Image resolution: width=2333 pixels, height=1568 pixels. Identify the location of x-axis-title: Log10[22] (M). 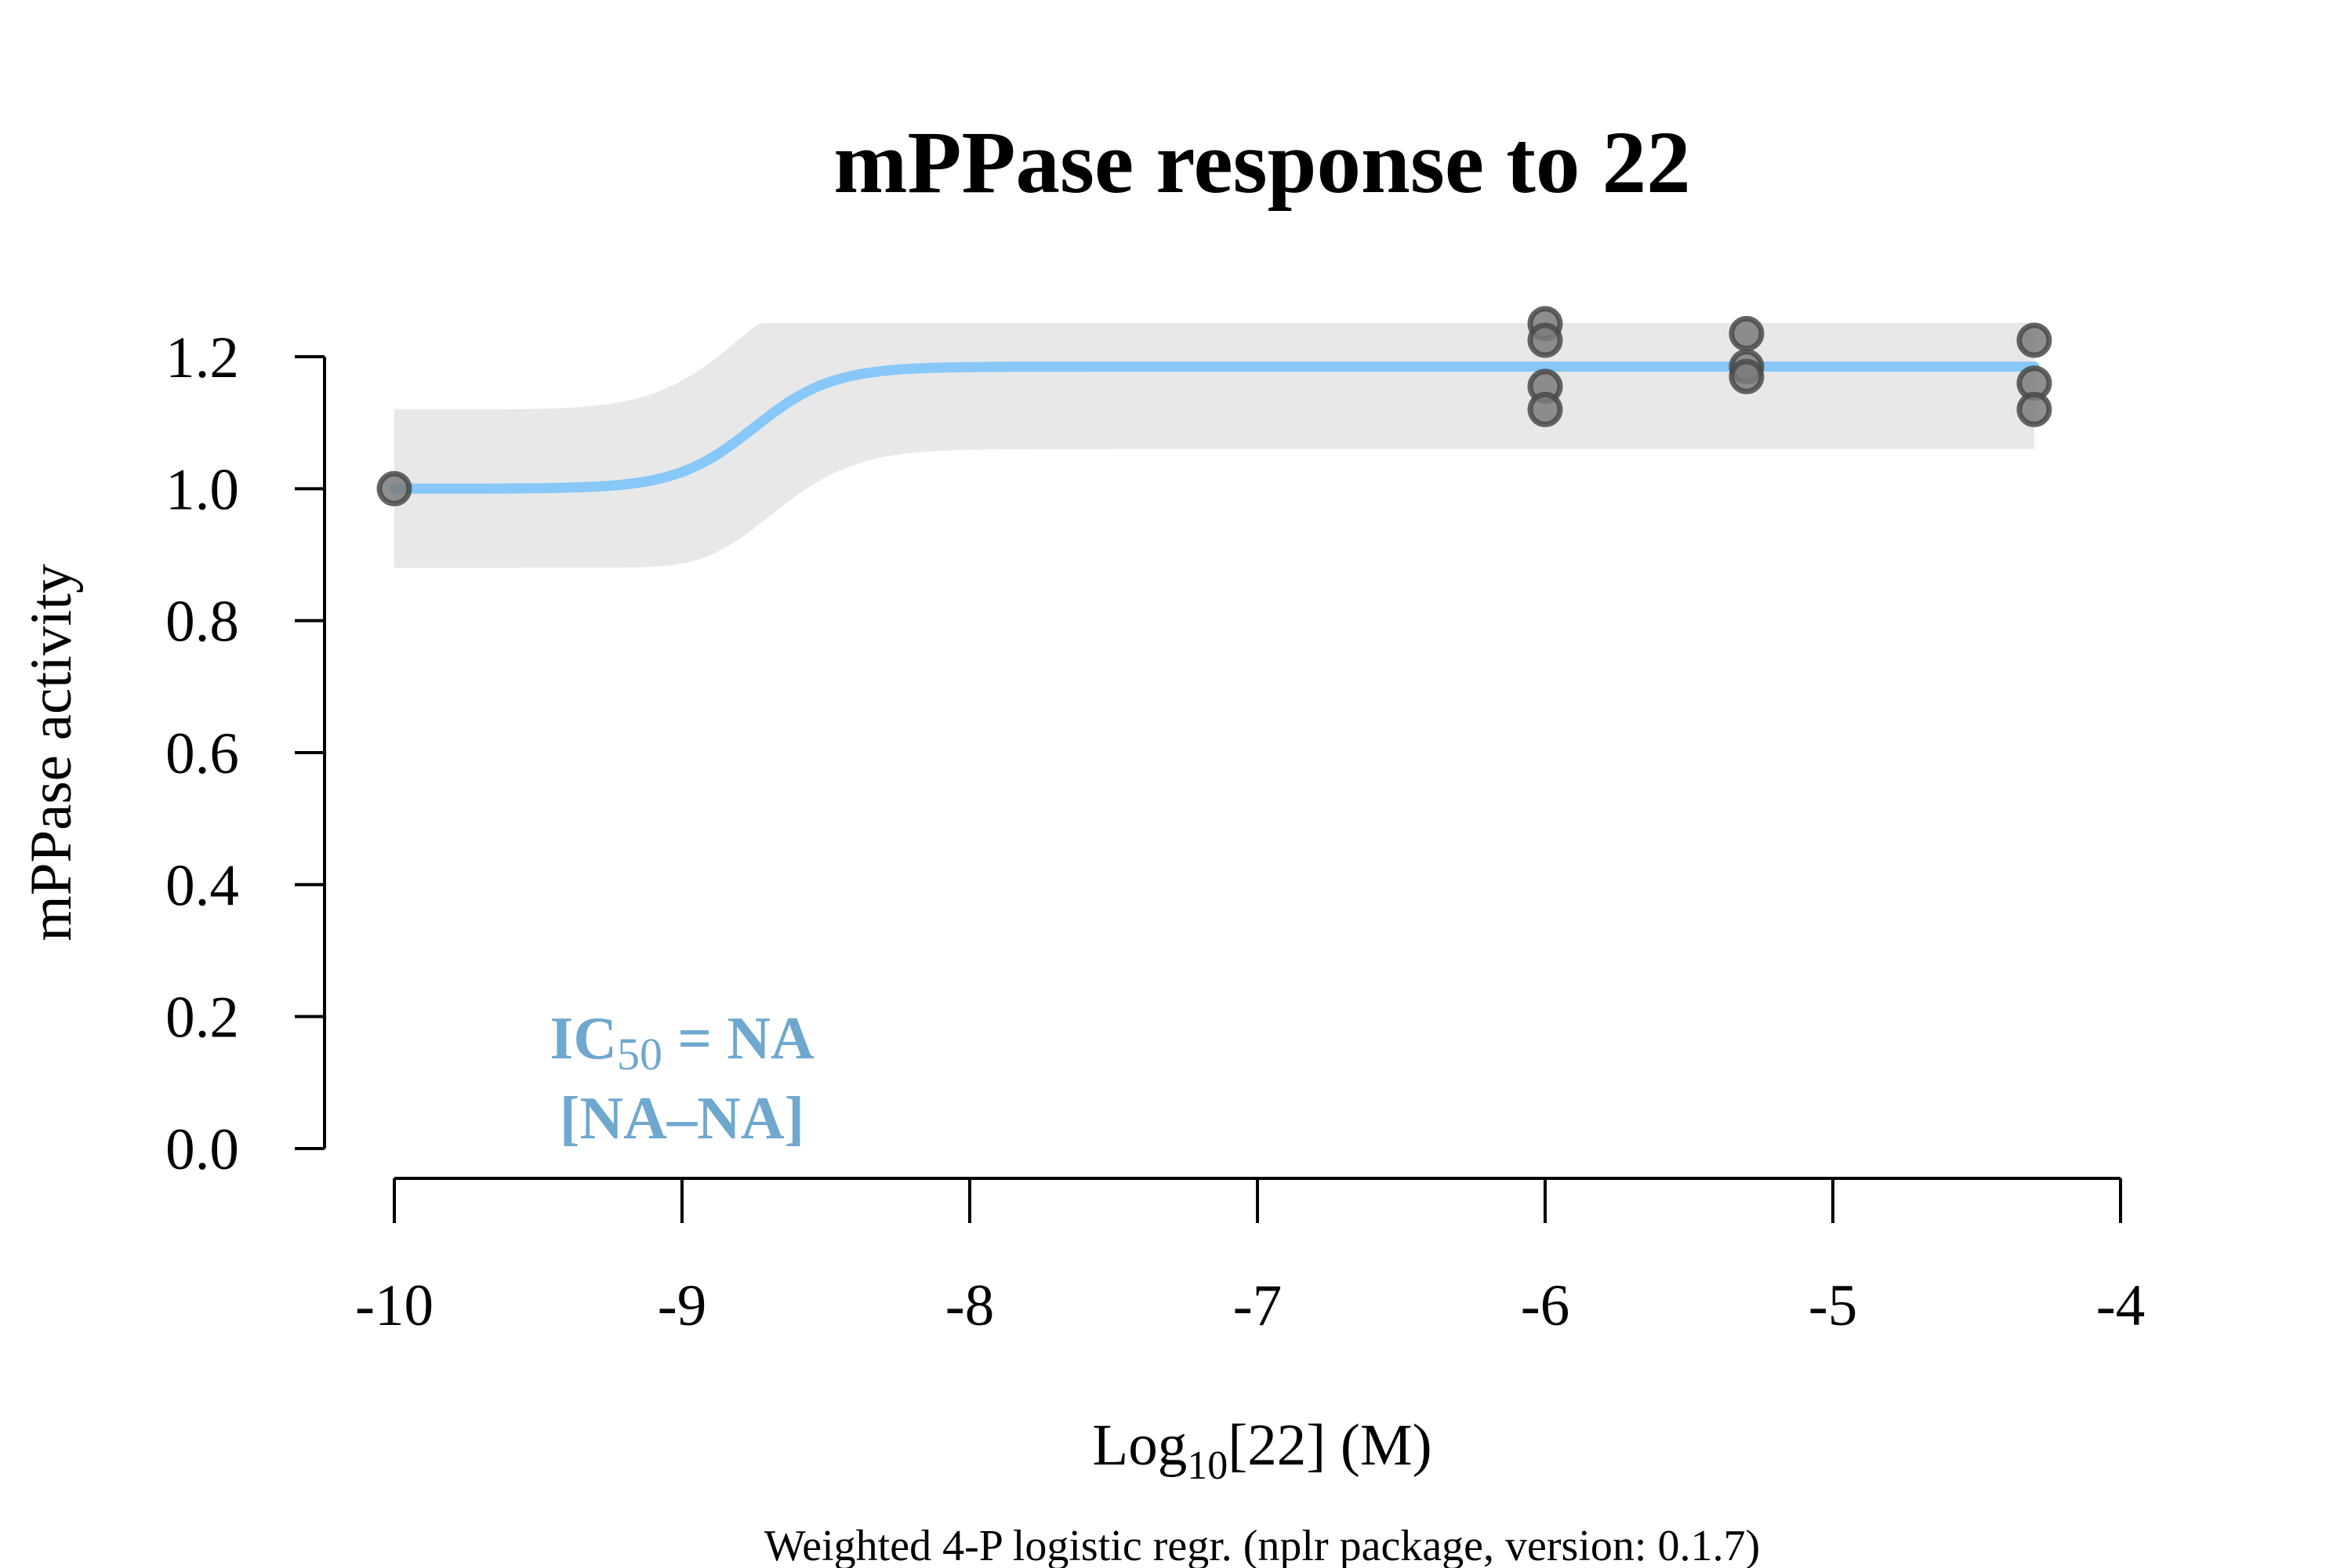
(1261, 1450).